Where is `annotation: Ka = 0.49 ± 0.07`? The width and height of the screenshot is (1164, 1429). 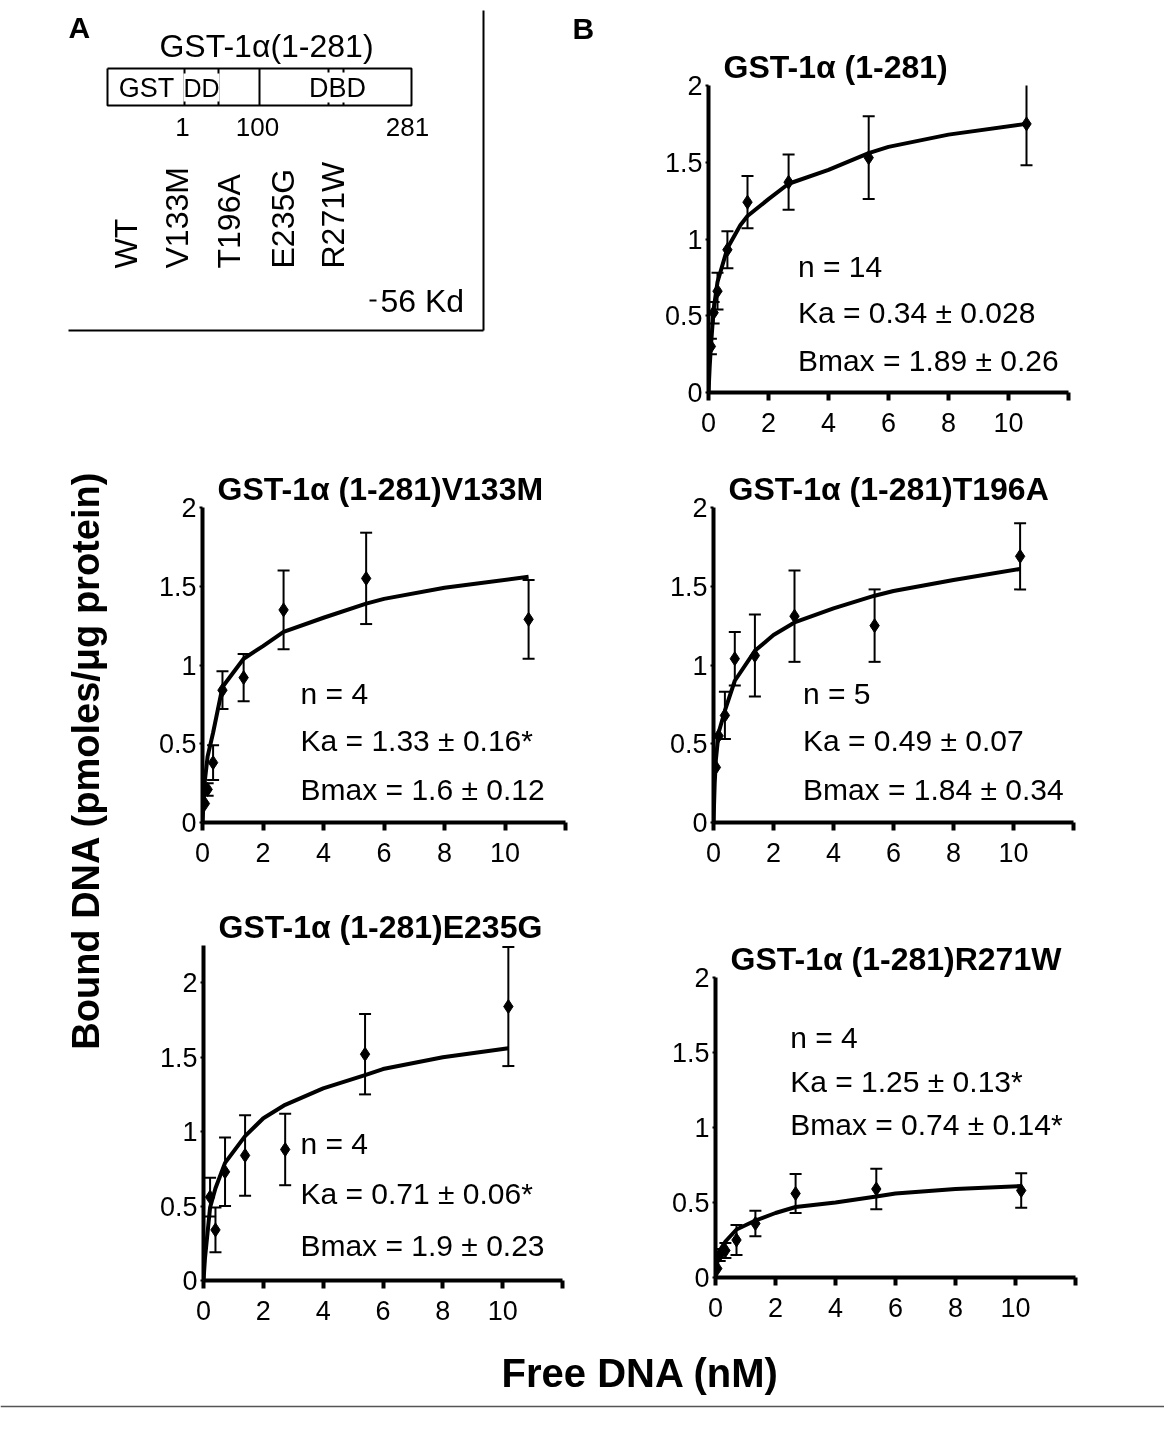
annotation: Ka = 0.49 ± 0.07 is located at coordinates (913, 741).